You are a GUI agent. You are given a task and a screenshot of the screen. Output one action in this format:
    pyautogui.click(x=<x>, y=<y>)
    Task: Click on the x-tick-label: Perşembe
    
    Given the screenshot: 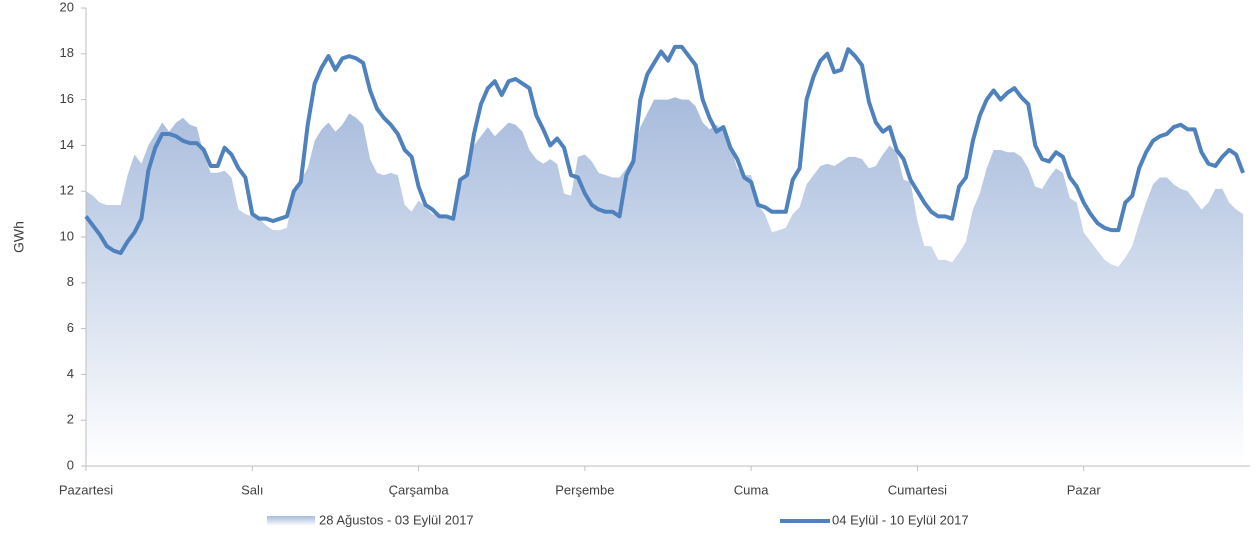 What is the action you would take?
    pyautogui.click(x=584, y=489)
    